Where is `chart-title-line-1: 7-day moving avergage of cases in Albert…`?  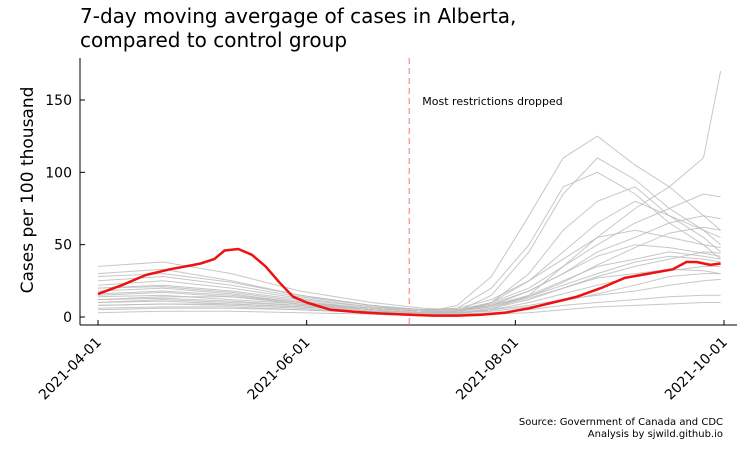
chart-title-line-1: 7-day moving avergage of cases in Albert… is located at coordinates (298, 16).